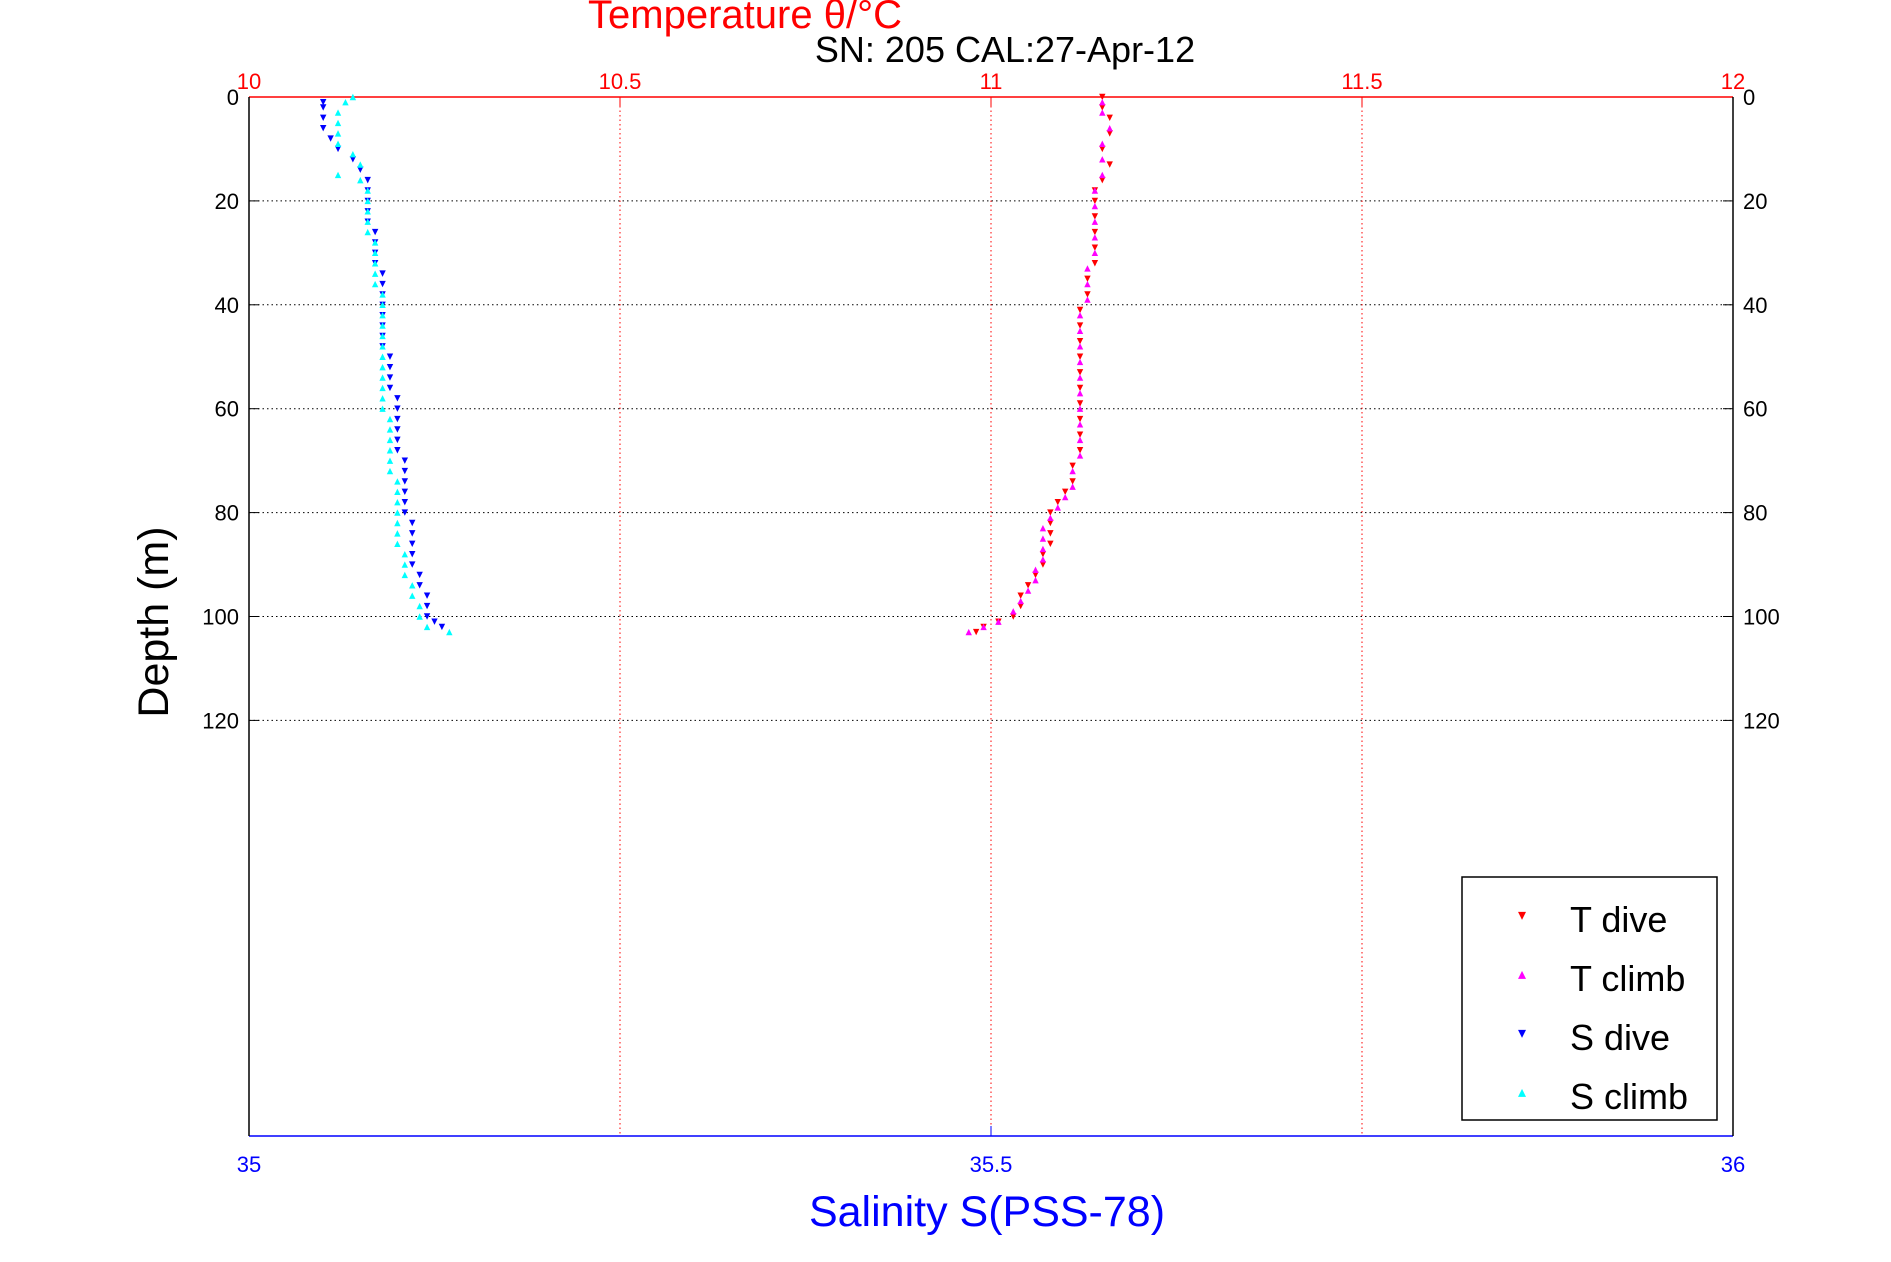 The image size is (1891, 1262). I want to click on legend-marker-s-dive: ▾, so click(1522, 1033).